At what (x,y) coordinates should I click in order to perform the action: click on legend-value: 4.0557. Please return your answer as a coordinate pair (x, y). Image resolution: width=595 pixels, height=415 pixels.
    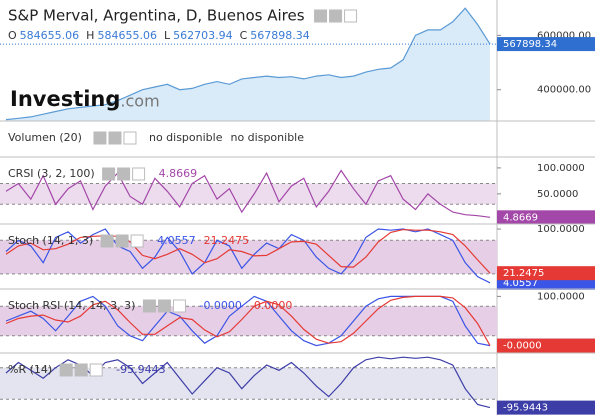
    Looking at the image, I should click on (176, 240).